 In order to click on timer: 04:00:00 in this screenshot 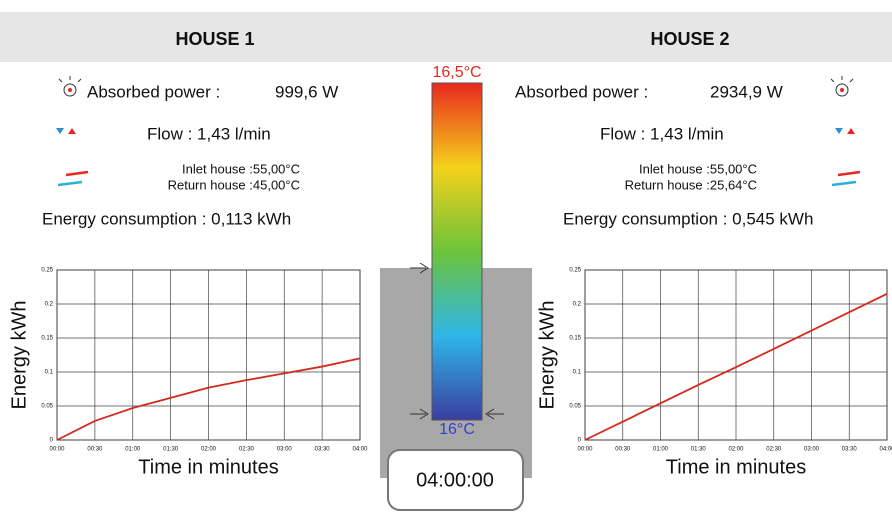, I will do `click(455, 480)`.